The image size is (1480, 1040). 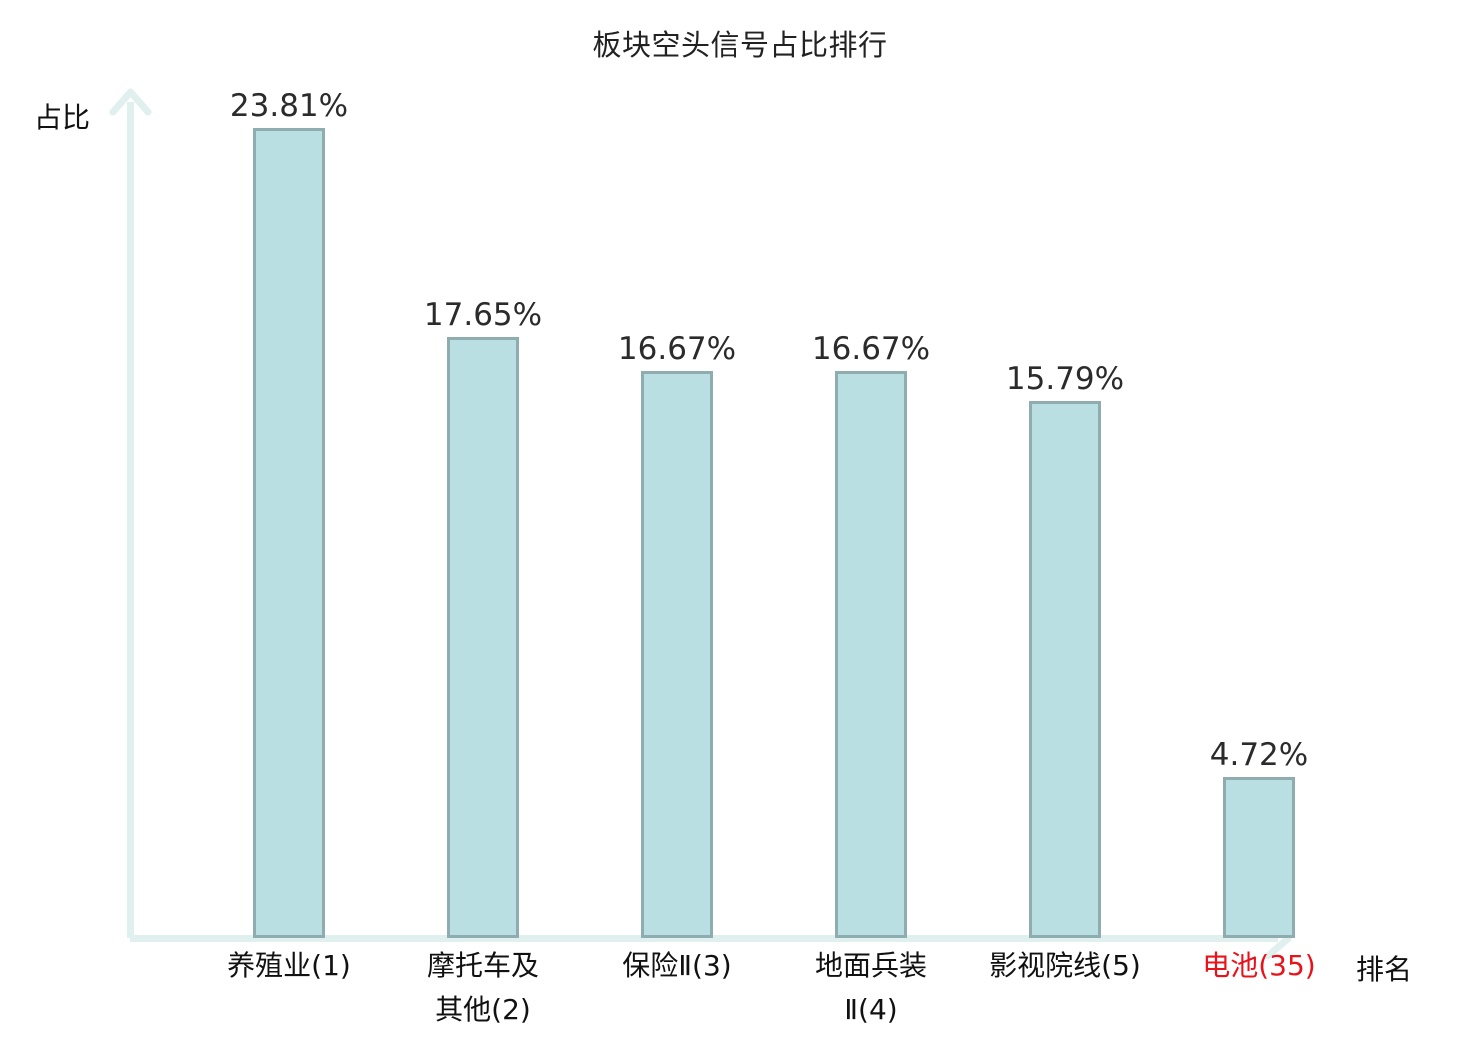 What do you see at coordinates (871, 1009) in the screenshot?
I see `category-label-line: Ⅱ(4)` at bounding box center [871, 1009].